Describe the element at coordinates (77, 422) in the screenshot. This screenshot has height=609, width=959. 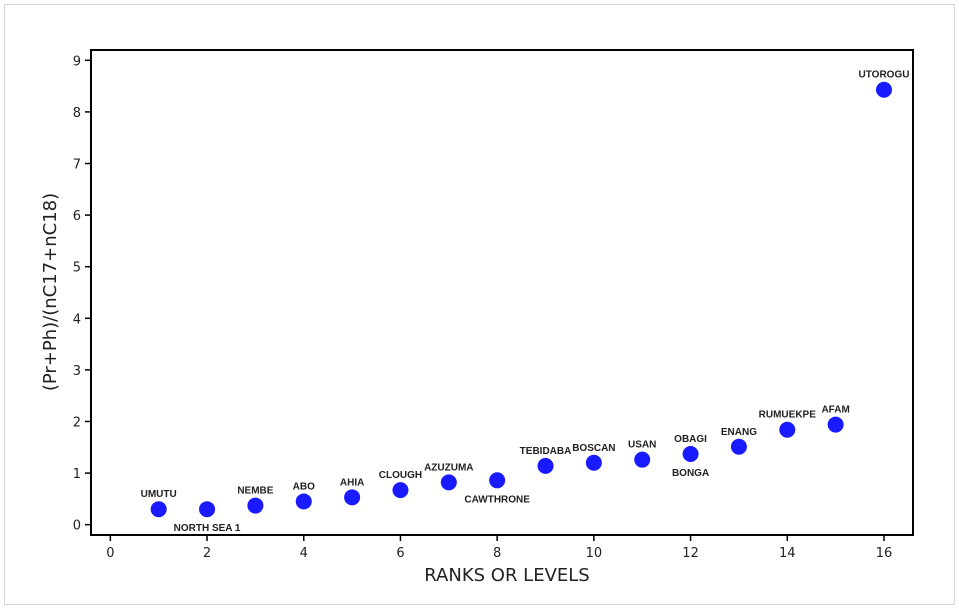
I see `y-tick-label: 2` at that location.